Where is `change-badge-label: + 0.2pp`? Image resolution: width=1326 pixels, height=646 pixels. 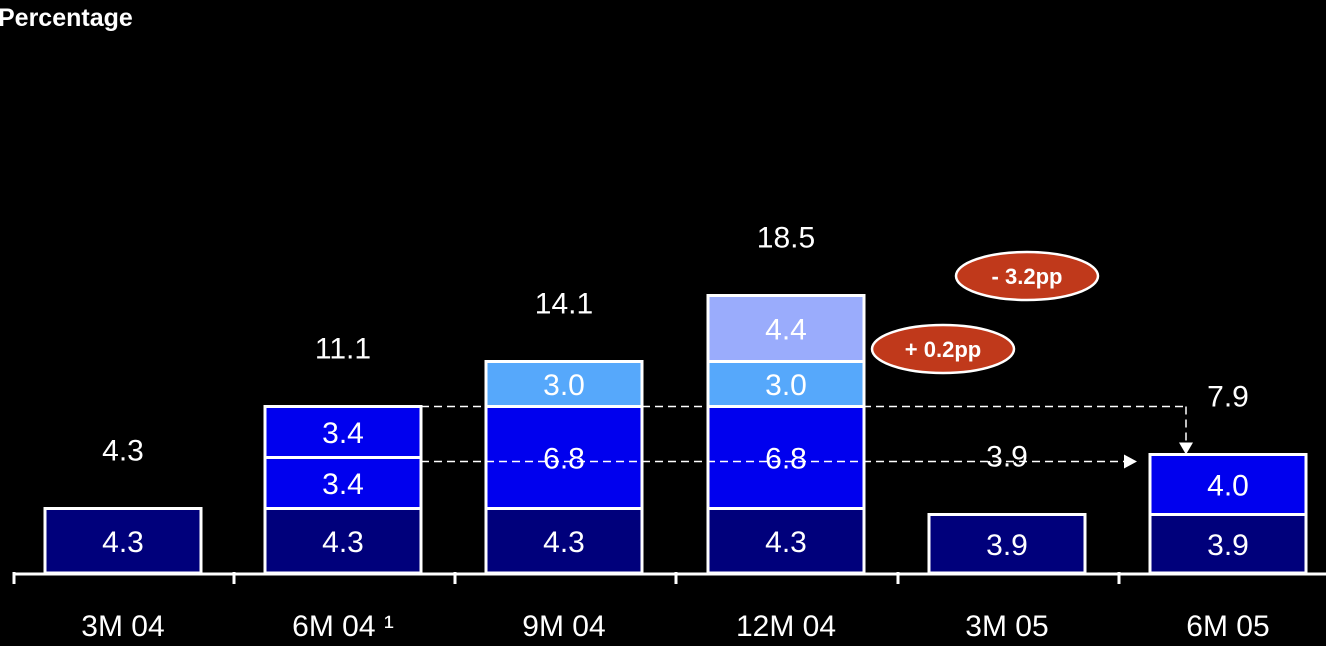 change-badge-label: + 0.2pp is located at coordinates (943, 349).